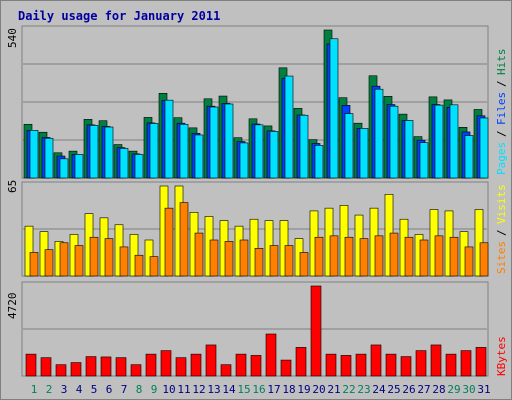  What do you see at coordinates (12, 38) in the screenshot?
I see `top-ymax-label: 540` at bounding box center [12, 38].